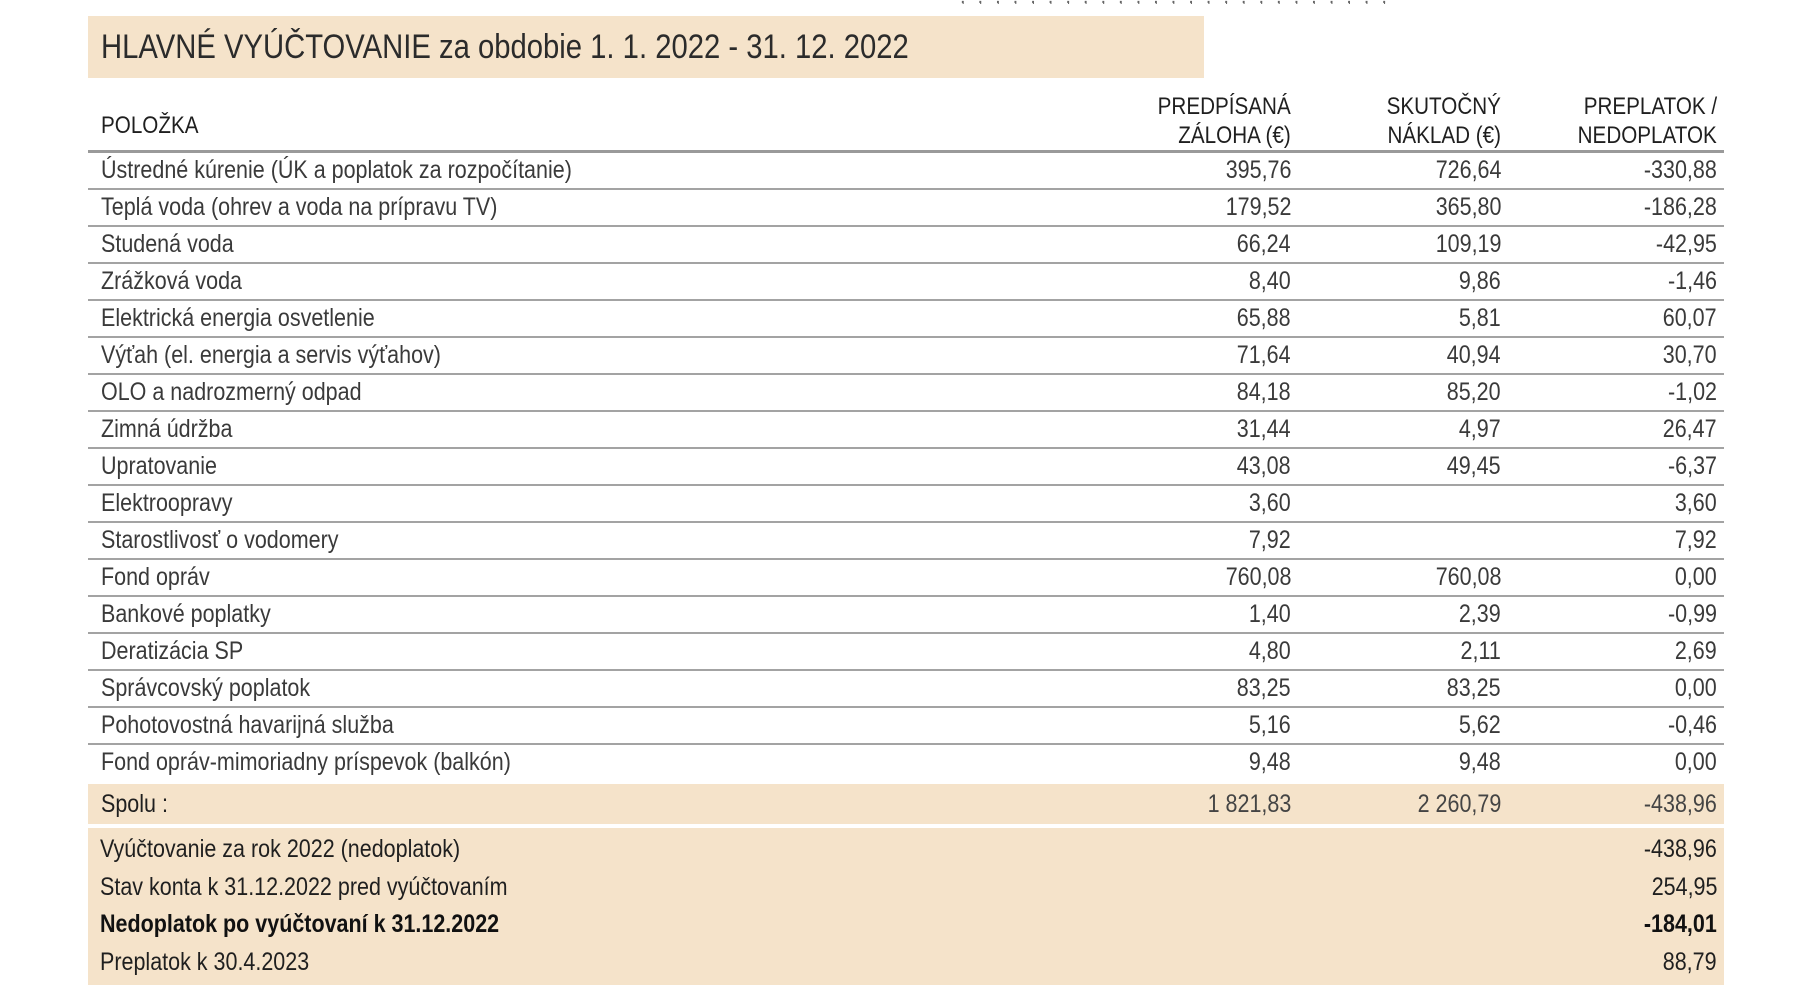 The height and width of the screenshot is (985, 1808). What do you see at coordinates (306, 762) in the screenshot?
I see `row-item-label: Fond opráv-mimoriadny príspevok (balkón)` at bounding box center [306, 762].